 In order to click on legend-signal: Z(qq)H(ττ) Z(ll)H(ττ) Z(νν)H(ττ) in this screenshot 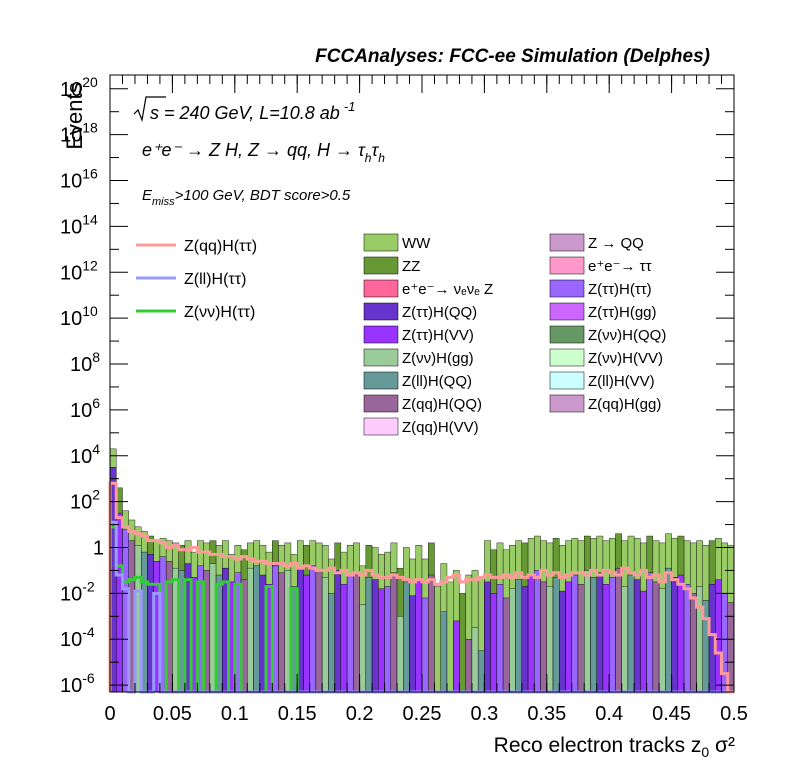, I will do `click(196, 279)`.